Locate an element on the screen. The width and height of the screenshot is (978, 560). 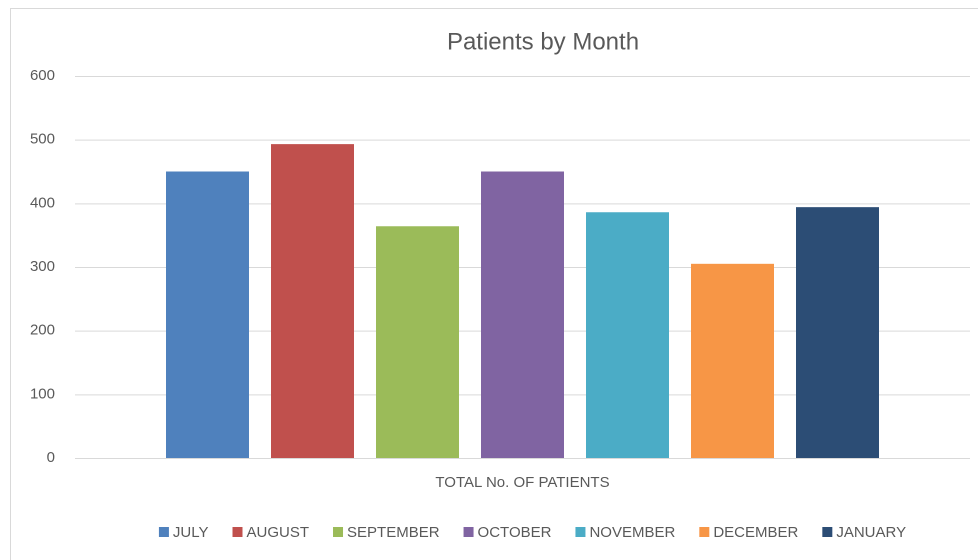
y-tick-label: 500 is located at coordinates (42, 139).